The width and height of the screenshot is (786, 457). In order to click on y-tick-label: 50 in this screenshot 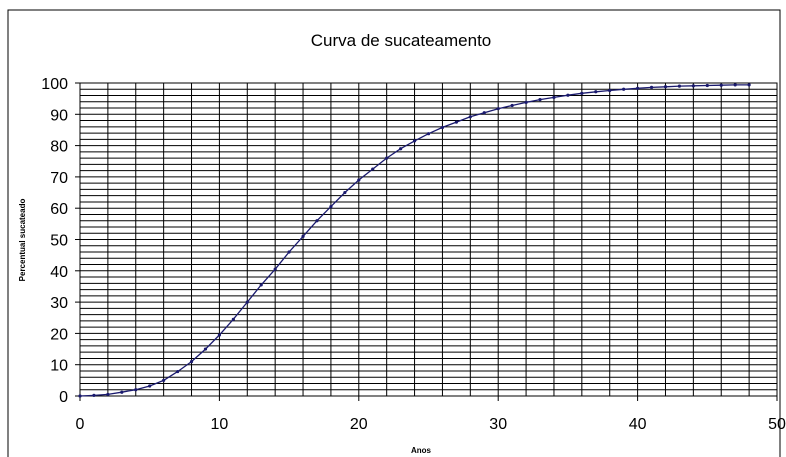, I will do `click(59, 241)`.